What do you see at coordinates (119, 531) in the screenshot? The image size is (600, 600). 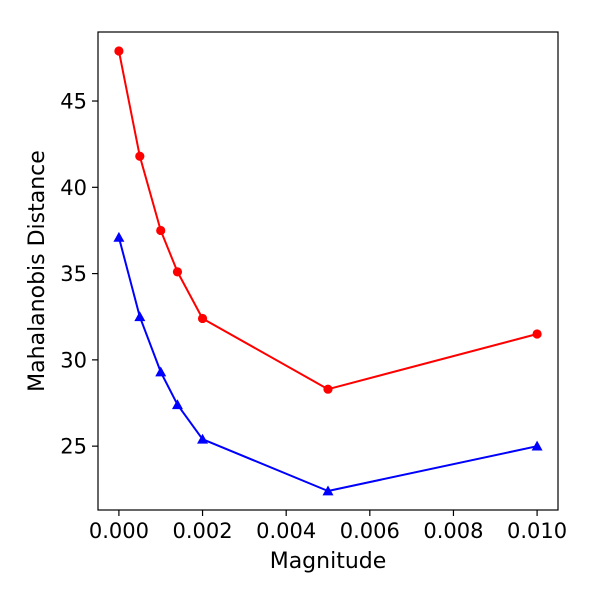 I see `x-tick-label: 0.000` at bounding box center [119, 531].